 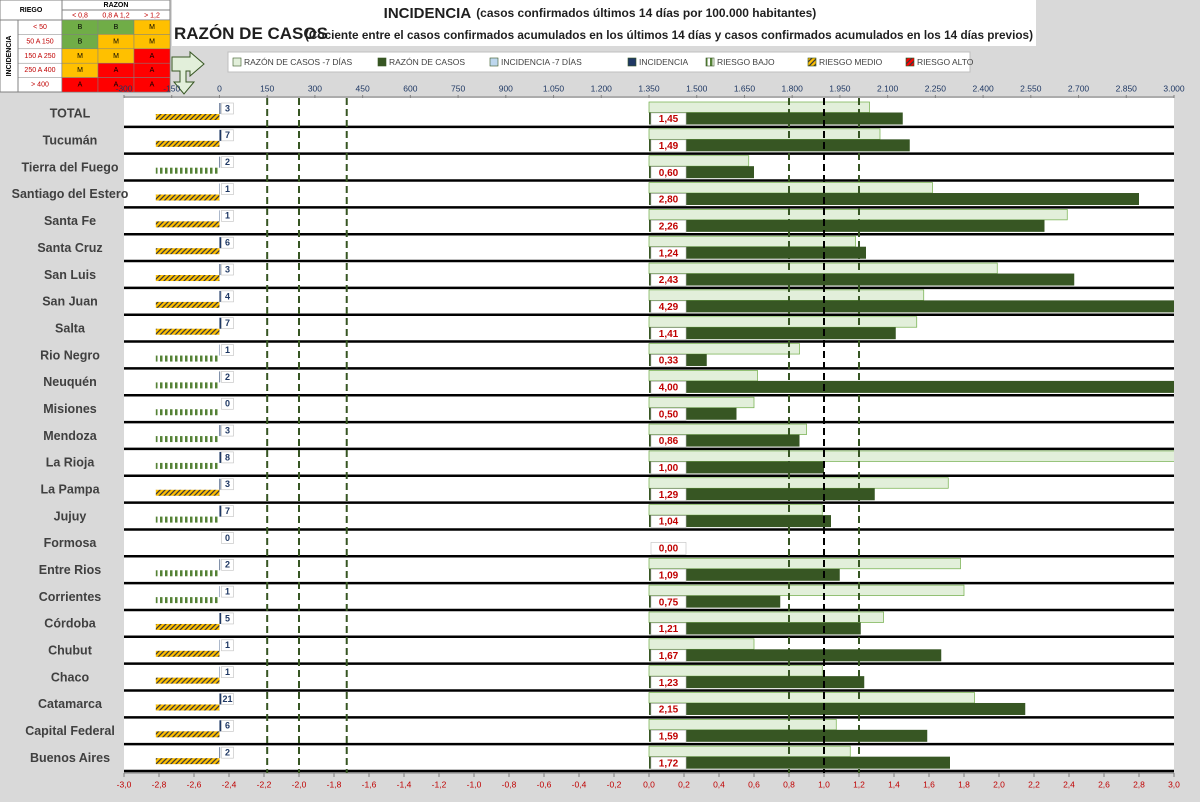 What do you see at coordinates (31, 10) in the screenshot?
I see `table-corner: RIEGO` at bounding box center [31, 10].